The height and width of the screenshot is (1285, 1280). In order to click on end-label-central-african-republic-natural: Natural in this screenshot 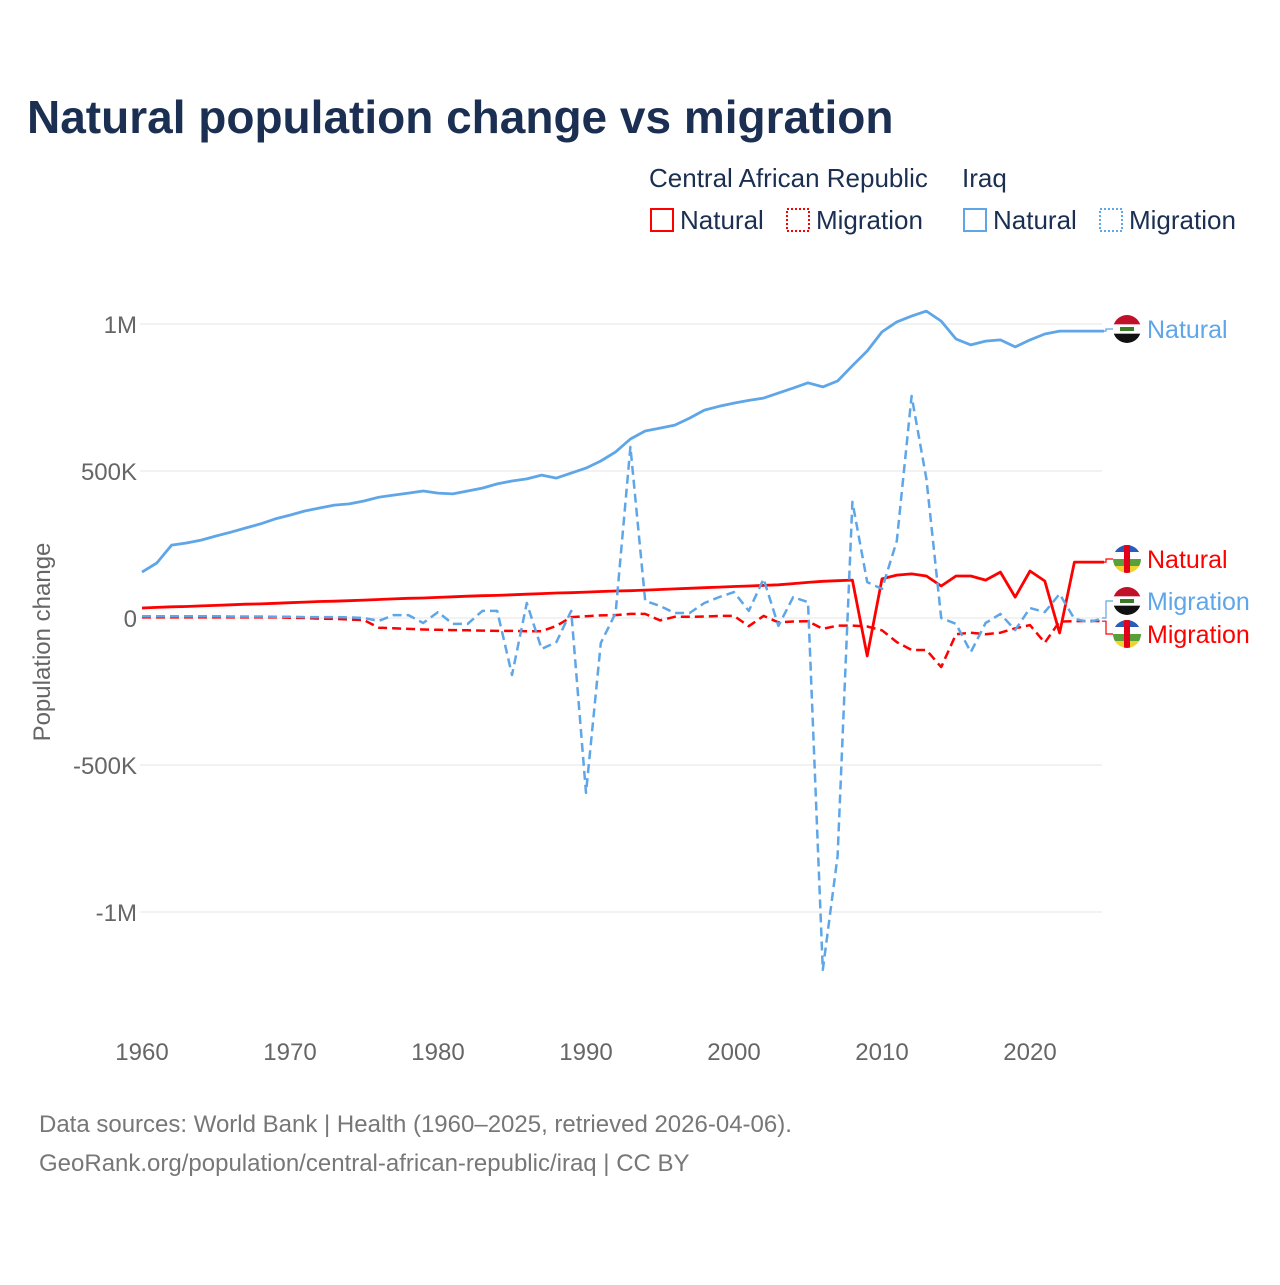, I will do `click(1187, 560)`.